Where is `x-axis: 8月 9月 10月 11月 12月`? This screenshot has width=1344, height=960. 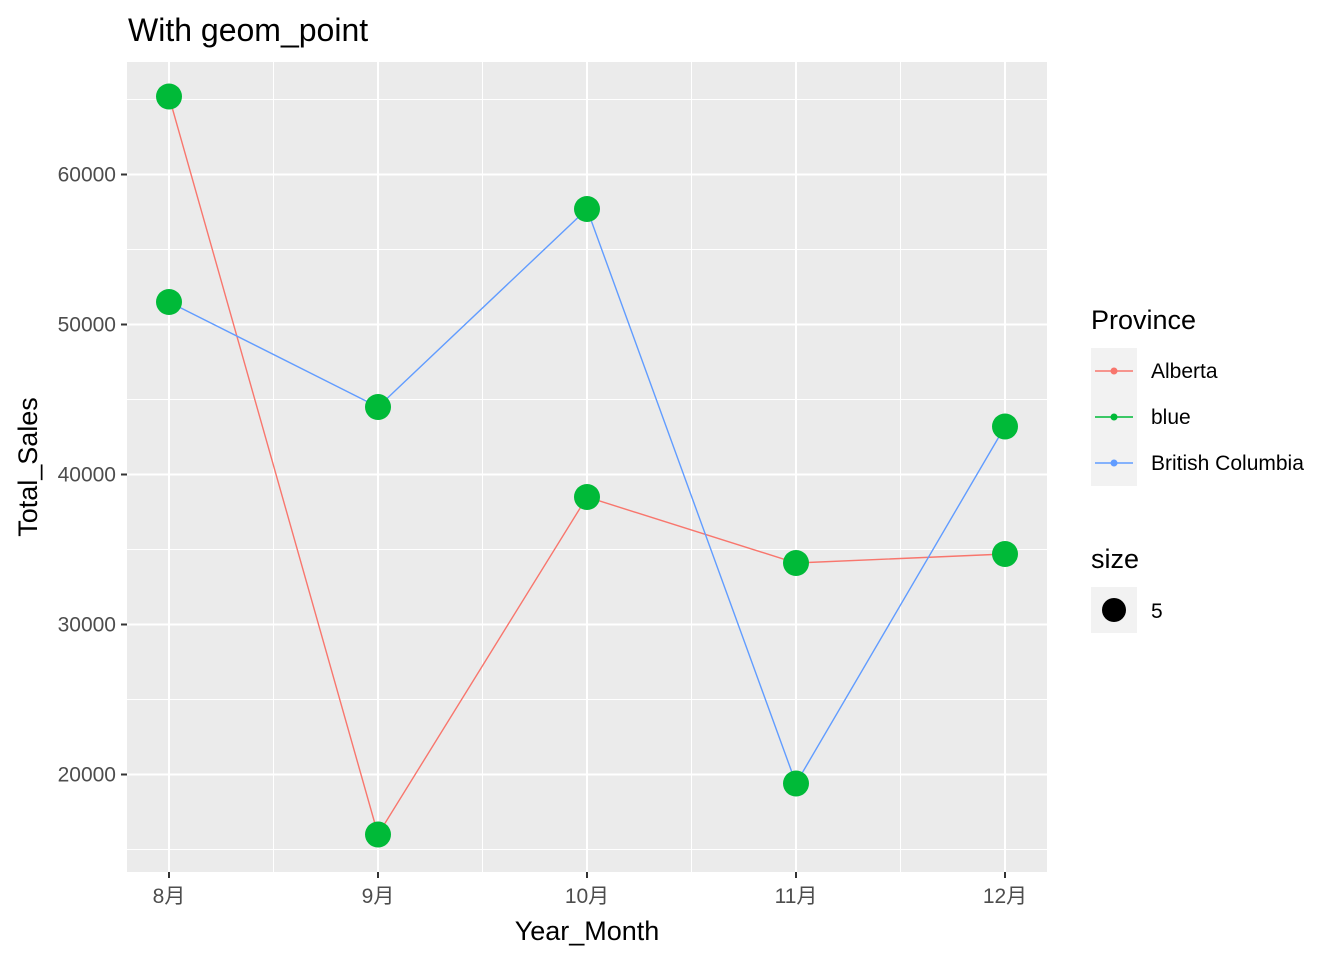
x-axis: 8月 9月 10月 11月 12月 is located at coordinates (590, 890).